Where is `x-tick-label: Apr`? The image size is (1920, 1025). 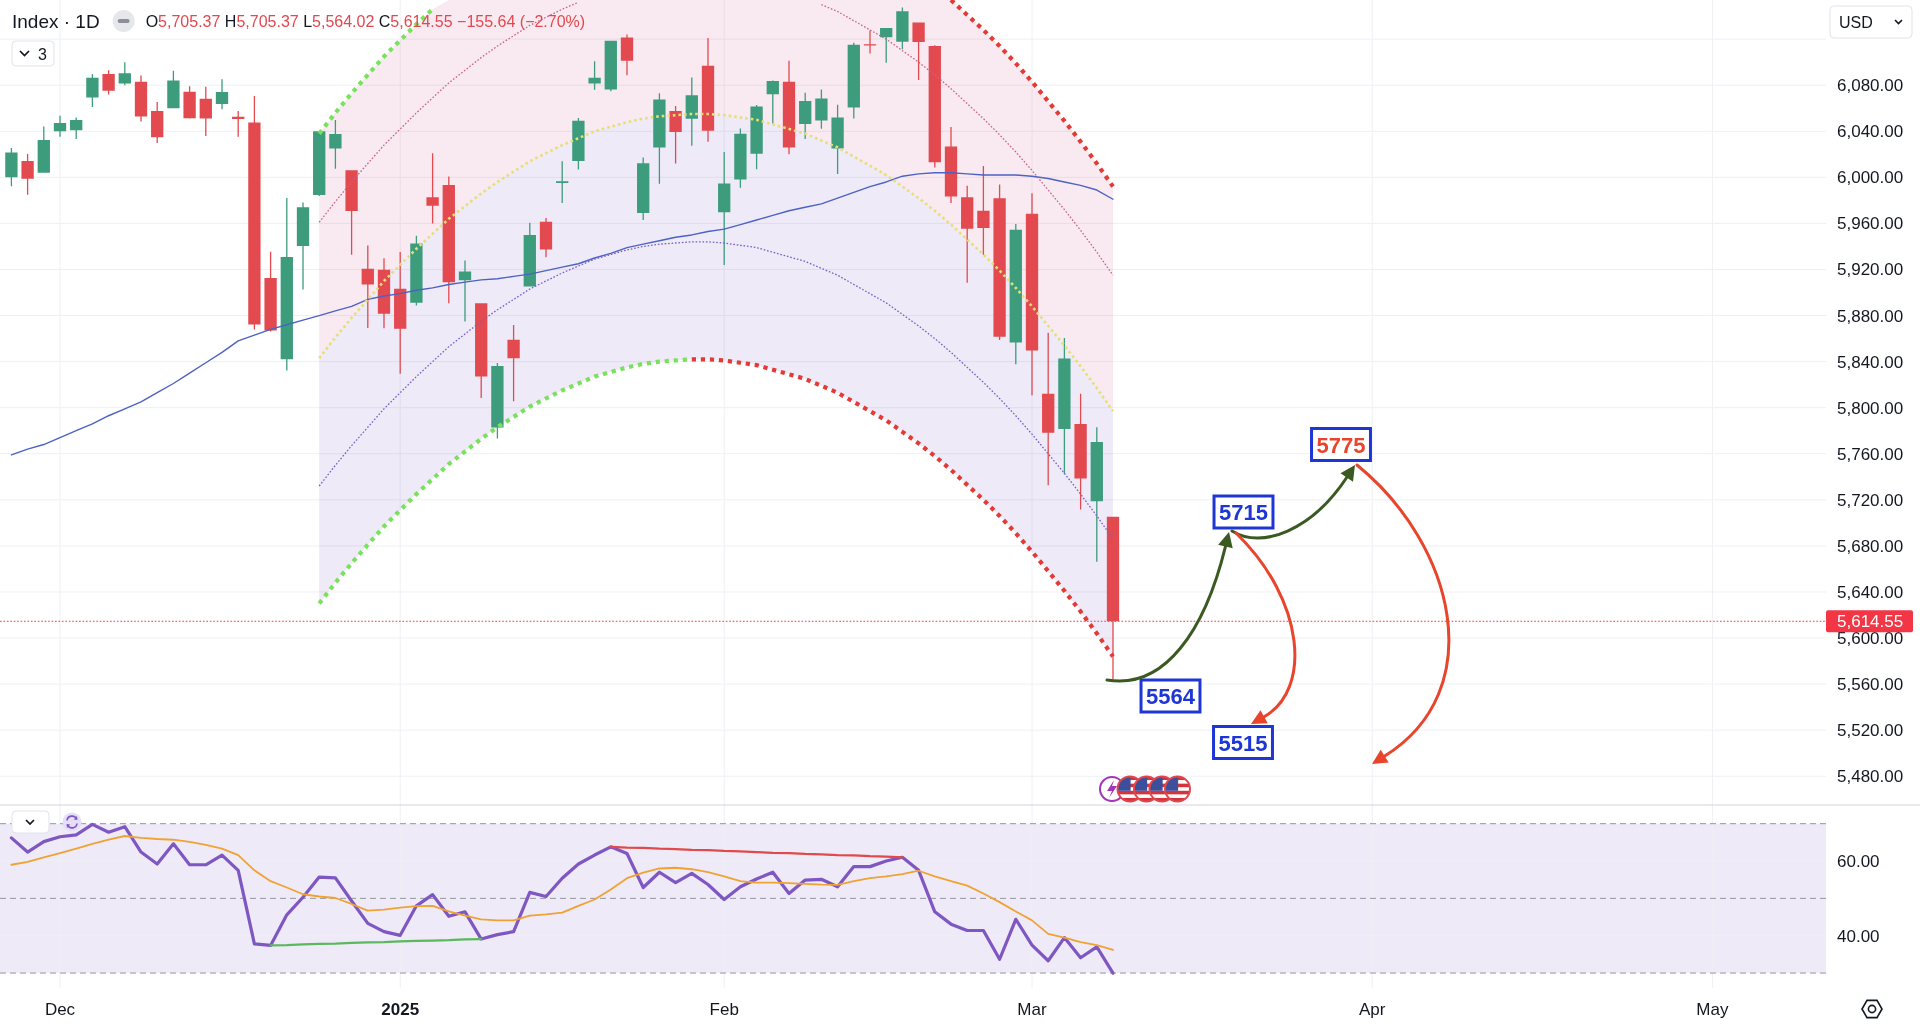 x-tick-label: Apr is located at coordinates (1372, 1009).